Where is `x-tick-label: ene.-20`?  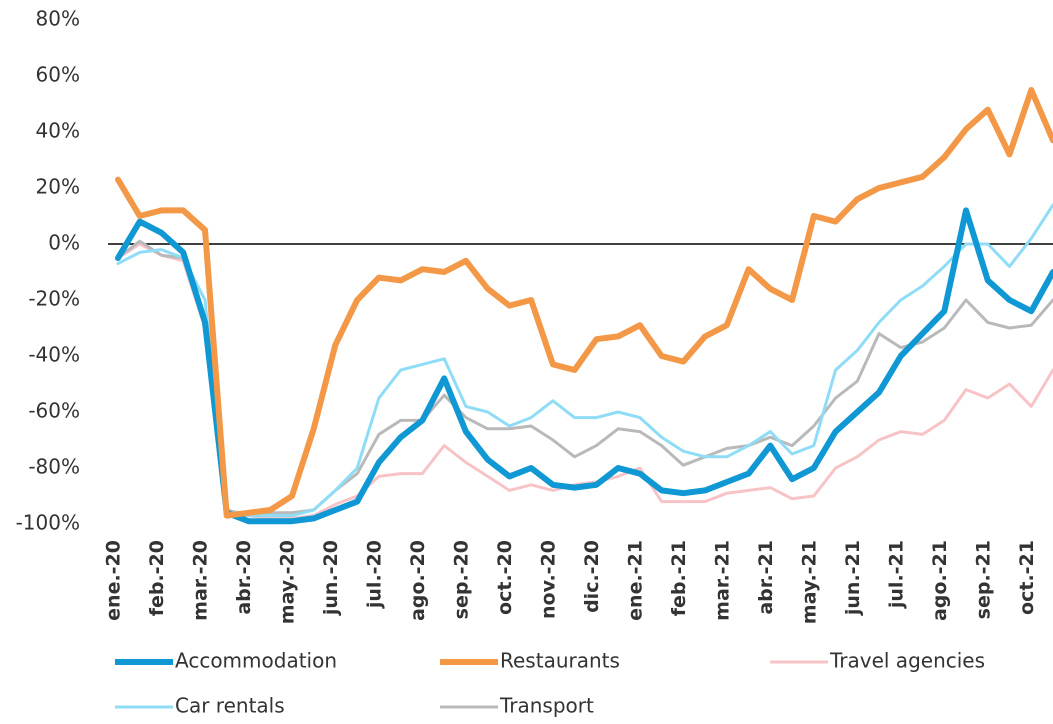
x-tick-label: ene.-20 is located at coordinates (114, 580).